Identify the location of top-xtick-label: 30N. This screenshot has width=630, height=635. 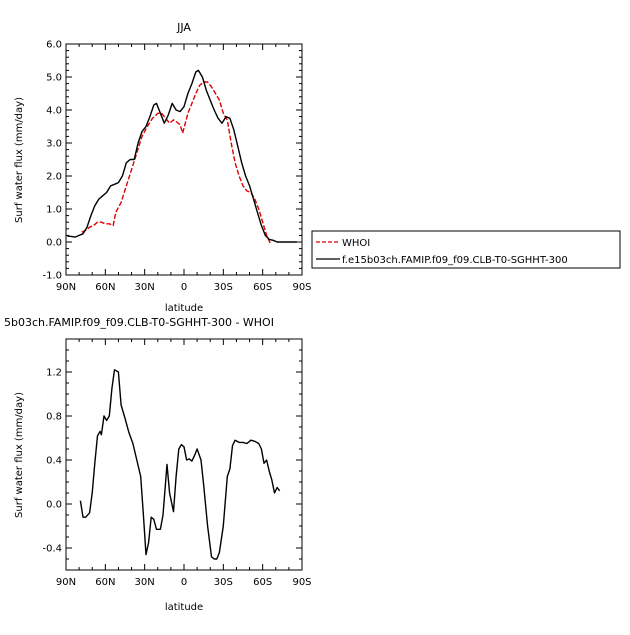
(145, 287).